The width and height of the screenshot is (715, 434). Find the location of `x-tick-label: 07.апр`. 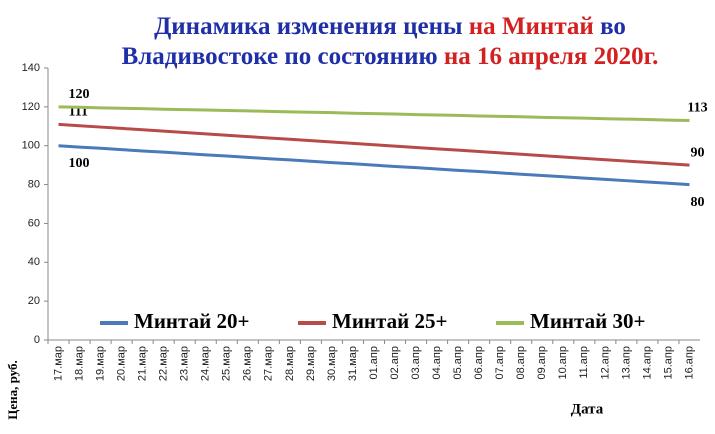

x-tick-label: 07.апр is located at coordinates (500, 362).